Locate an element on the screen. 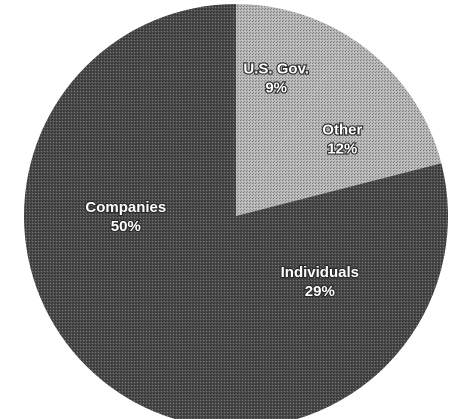 This screenshot has width=449, height=419. pie-label-individuals: Individuals 29% is located at coordinates (320, 282).